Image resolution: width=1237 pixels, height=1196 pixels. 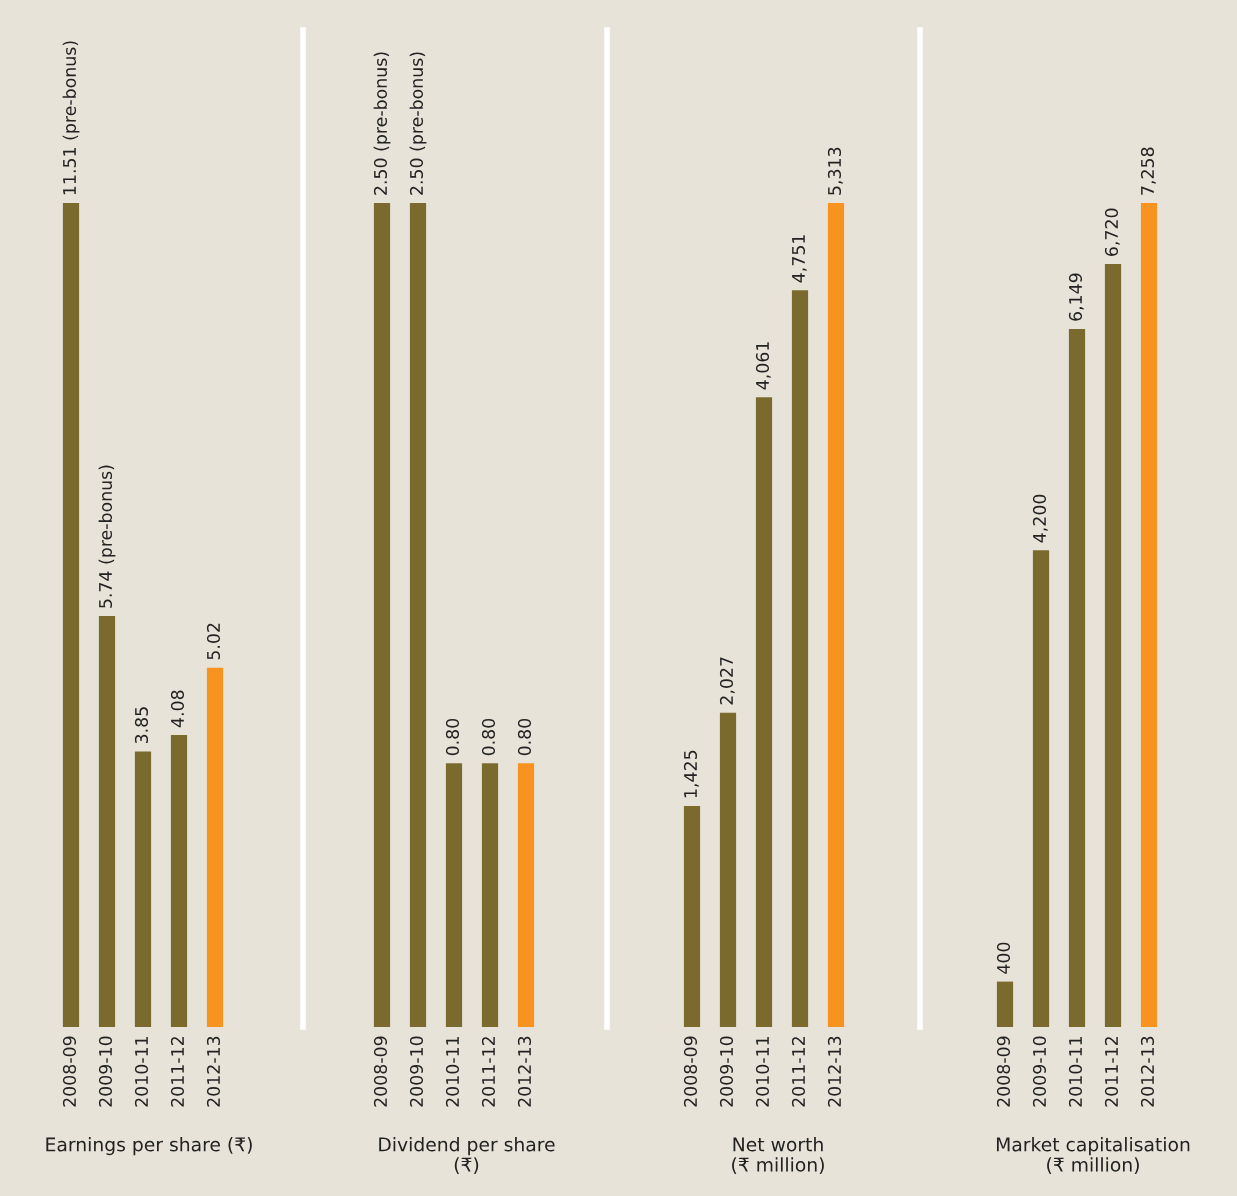 I want to click on data-label: 400, so click(x=1003, y=958).